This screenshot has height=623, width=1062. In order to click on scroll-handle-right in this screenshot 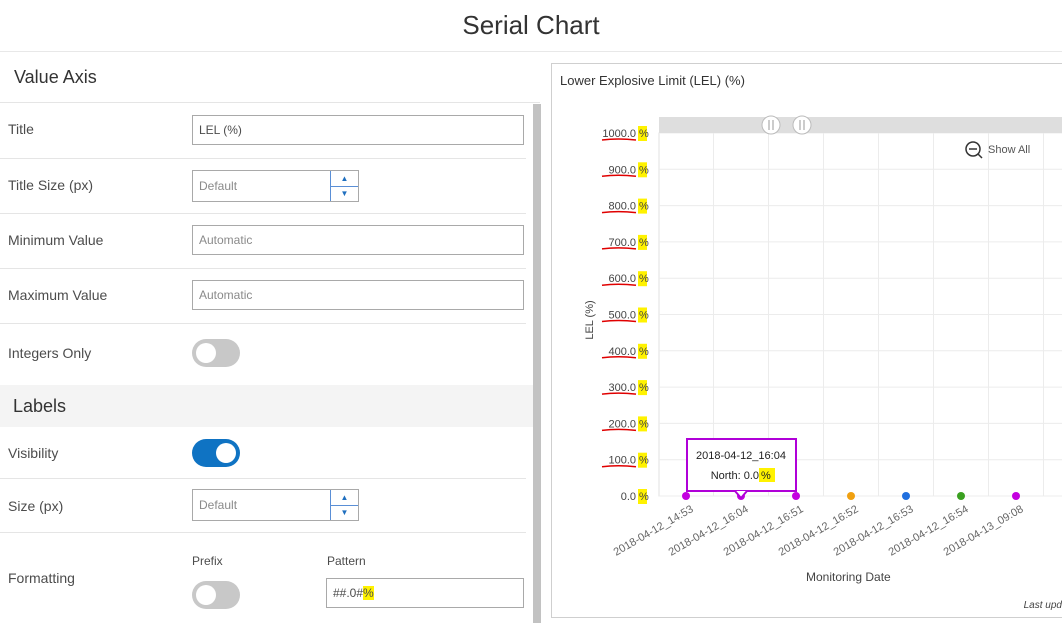, I will do `click(802, 125)`.